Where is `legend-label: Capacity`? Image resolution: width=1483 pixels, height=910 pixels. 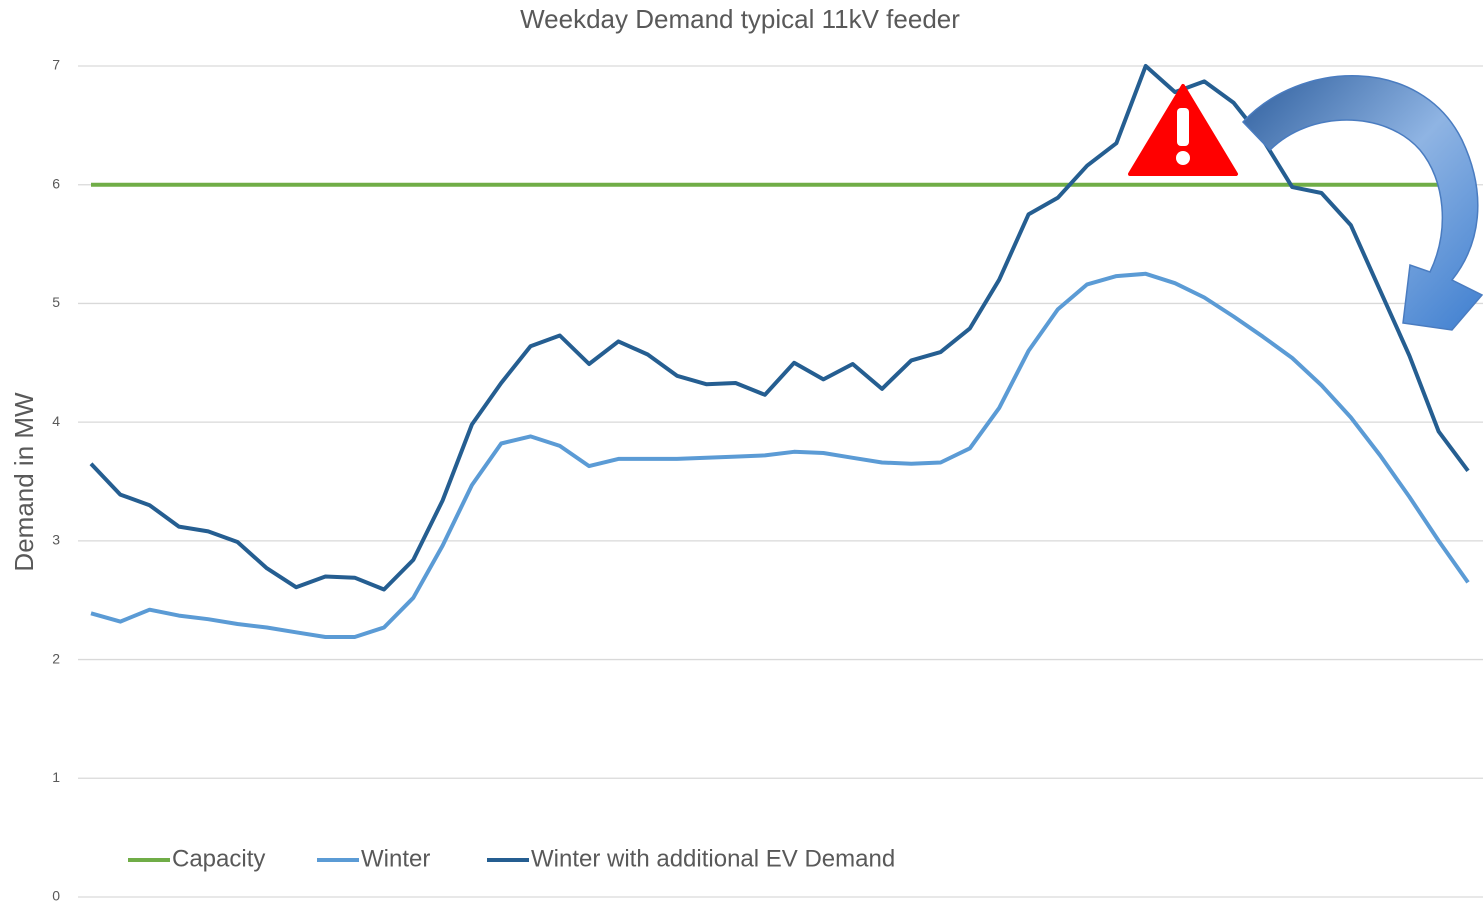
legend-label: Capacity is located at coordinates (218, 858).